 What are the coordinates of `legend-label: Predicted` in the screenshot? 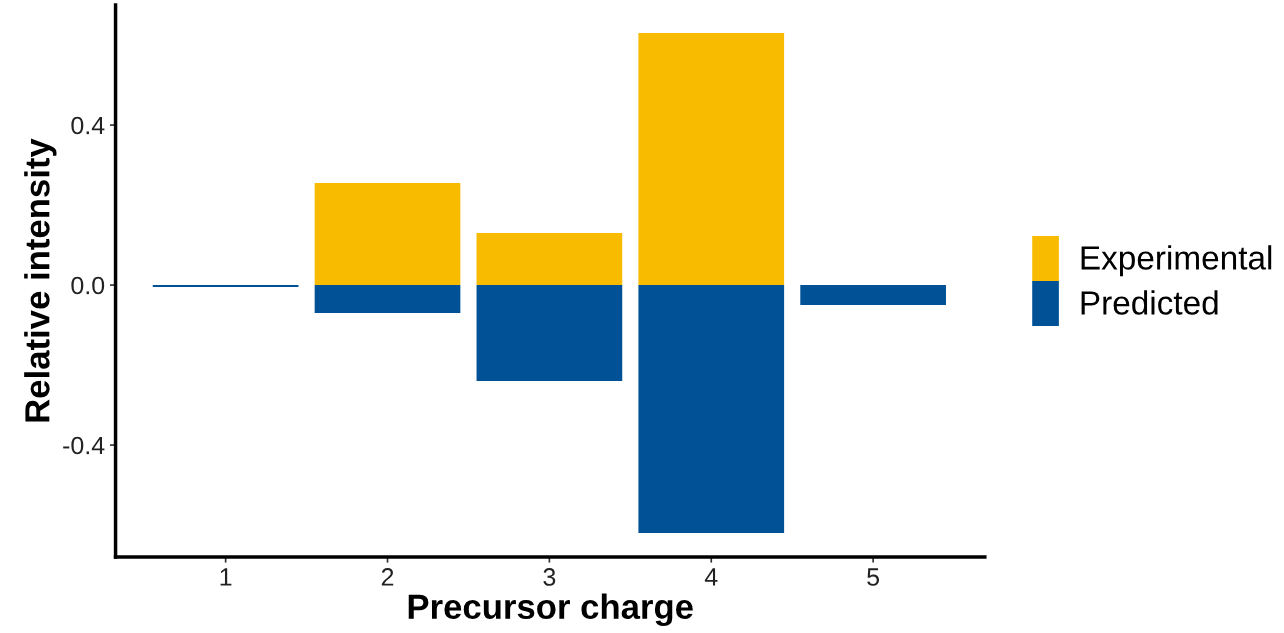 It's located at (1149, 302).